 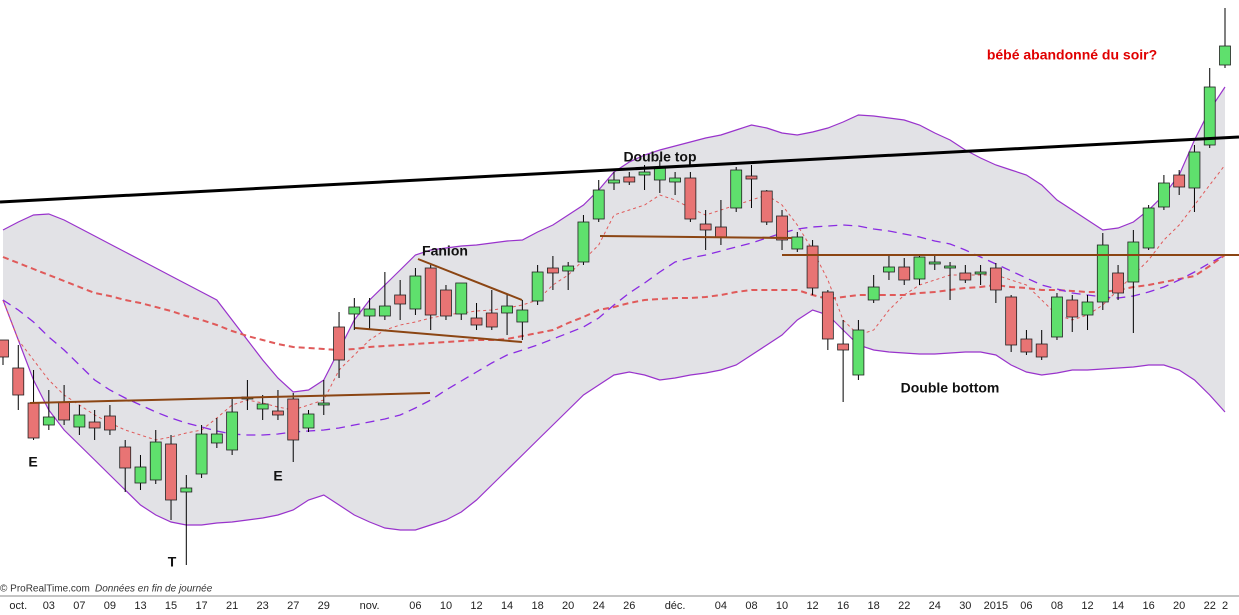 What do you see at coordinates (904, 606) in the screenshot?
I see `x-tick-label: 22` at bounding box center [904, 606].